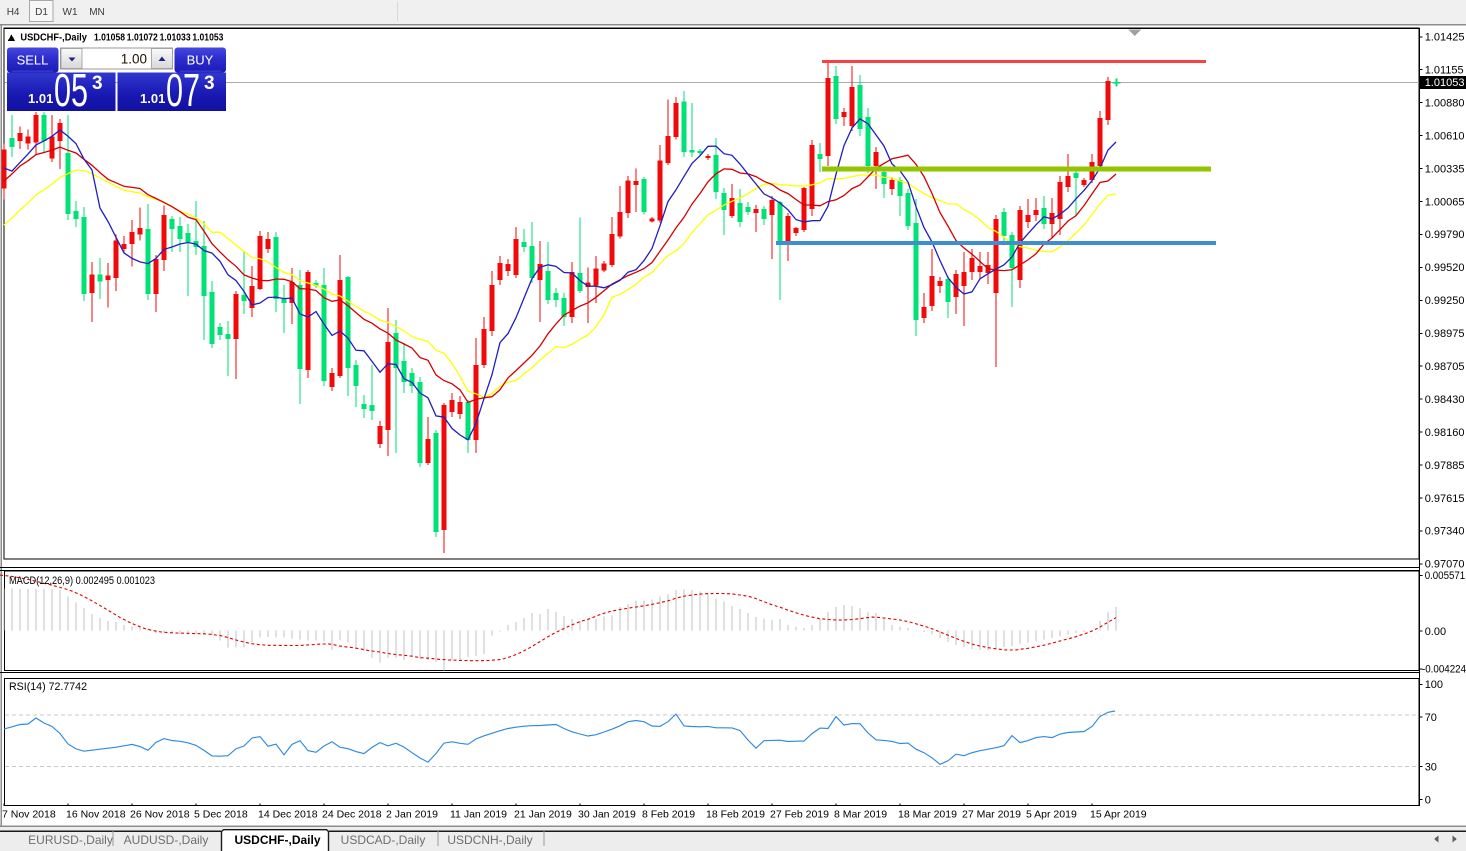  I want to click on svg-text: EURUSD-,Daily, so click(70, 840).